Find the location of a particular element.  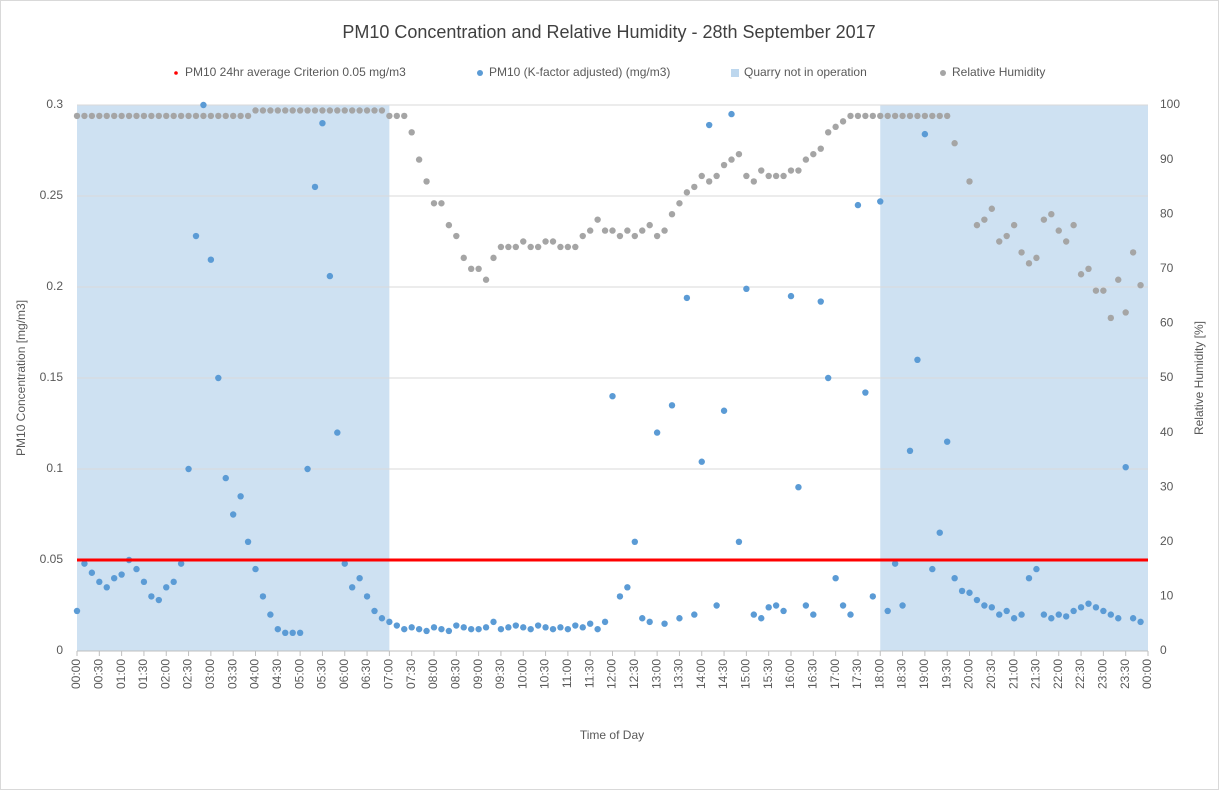

x-tick-label: 00:30 is located at coordinates (98, 674).